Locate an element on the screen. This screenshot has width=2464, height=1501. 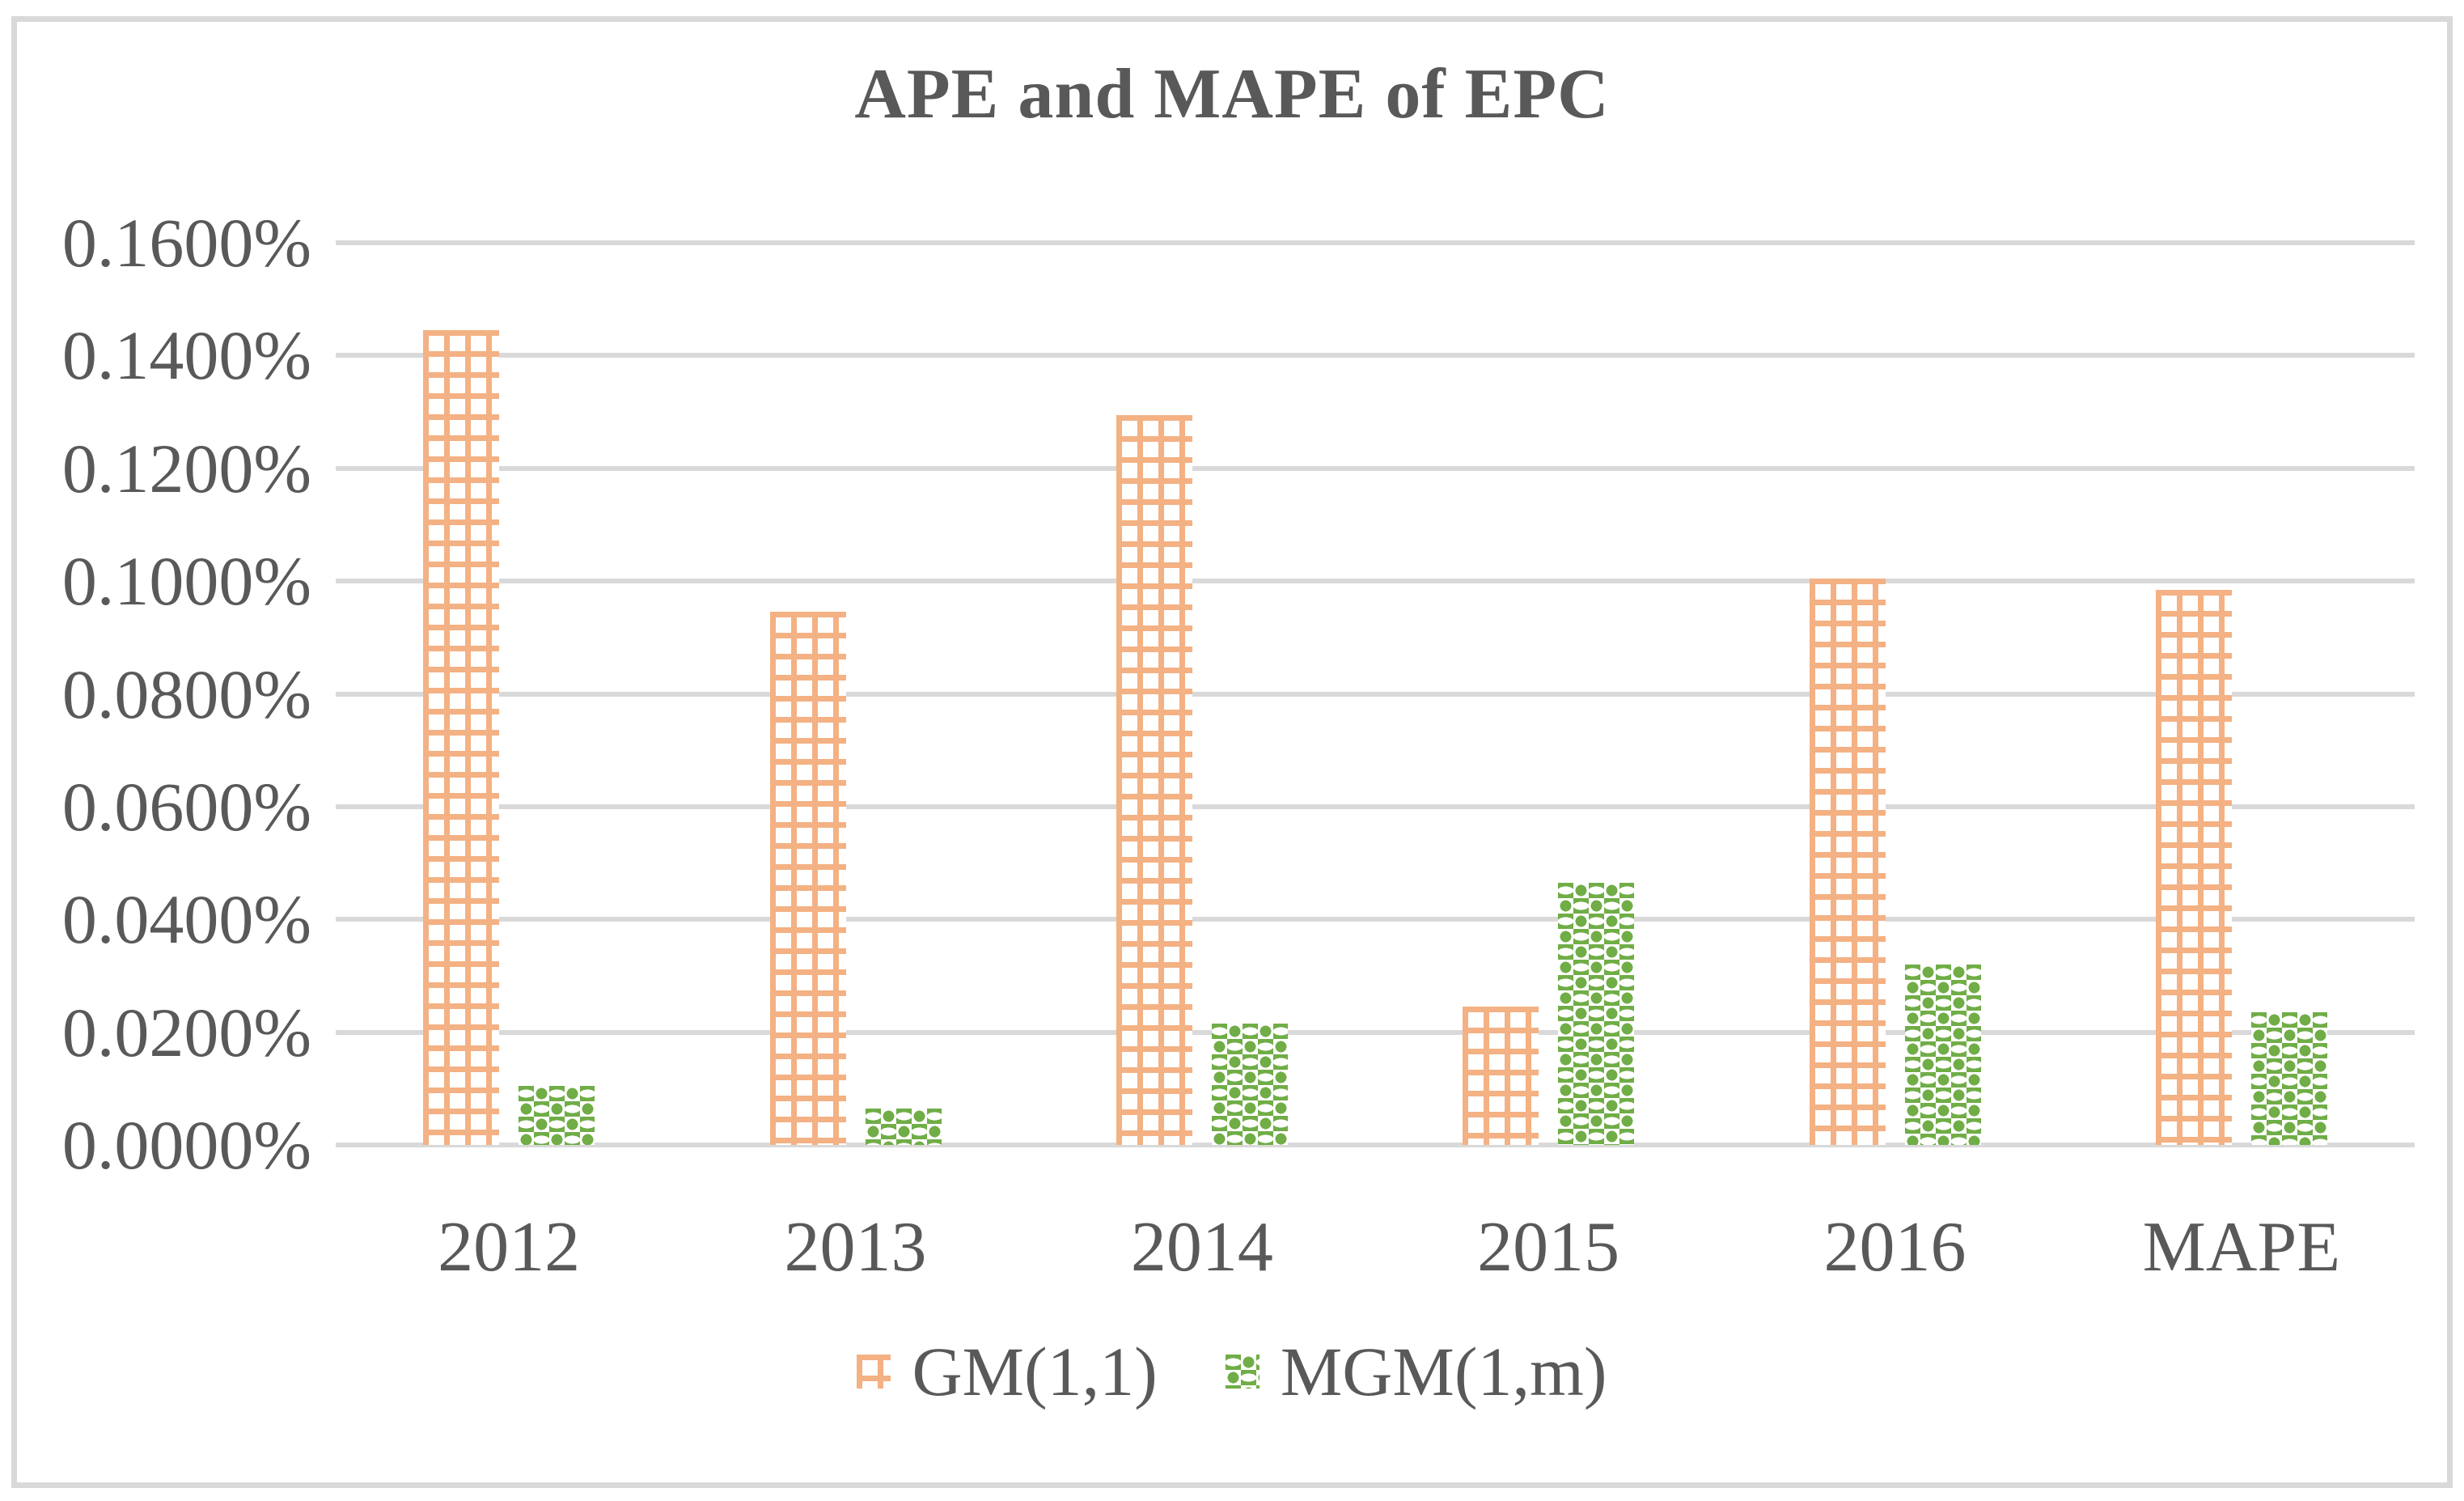
legend: GM(1,1) MGM(1,m) is located at coordinates (1232, 1371).